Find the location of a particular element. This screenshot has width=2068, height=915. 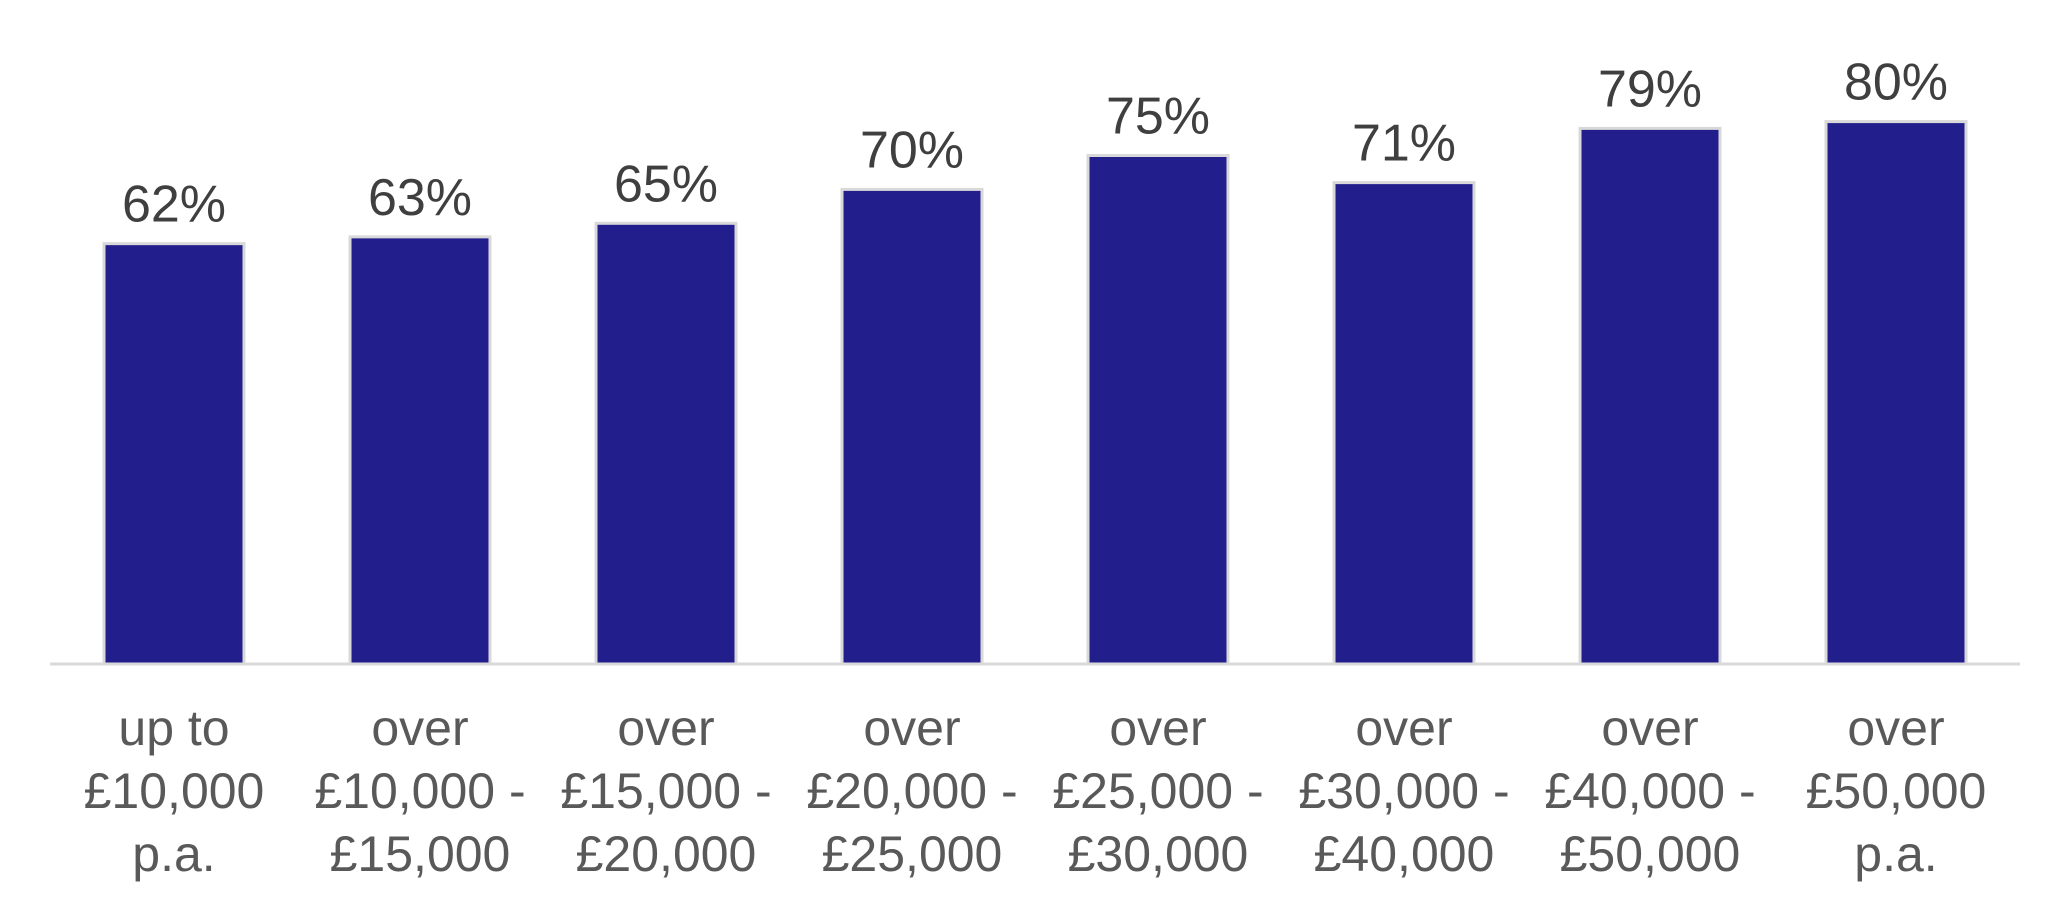

category-label-line: £25,000 - is located at coordinates (1157, 791).